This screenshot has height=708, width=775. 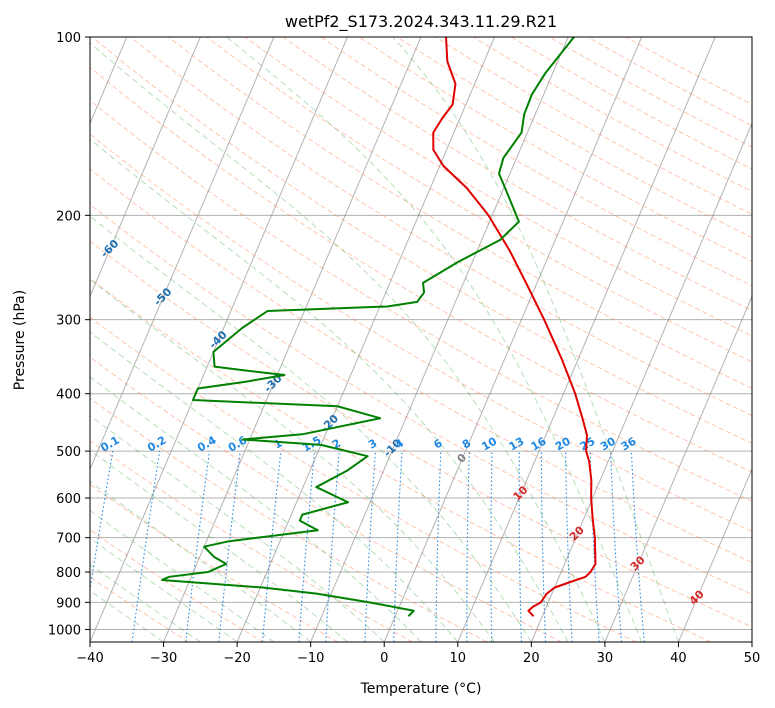 I want to click on x-tick-label: 30, so click(x=605, y=658).